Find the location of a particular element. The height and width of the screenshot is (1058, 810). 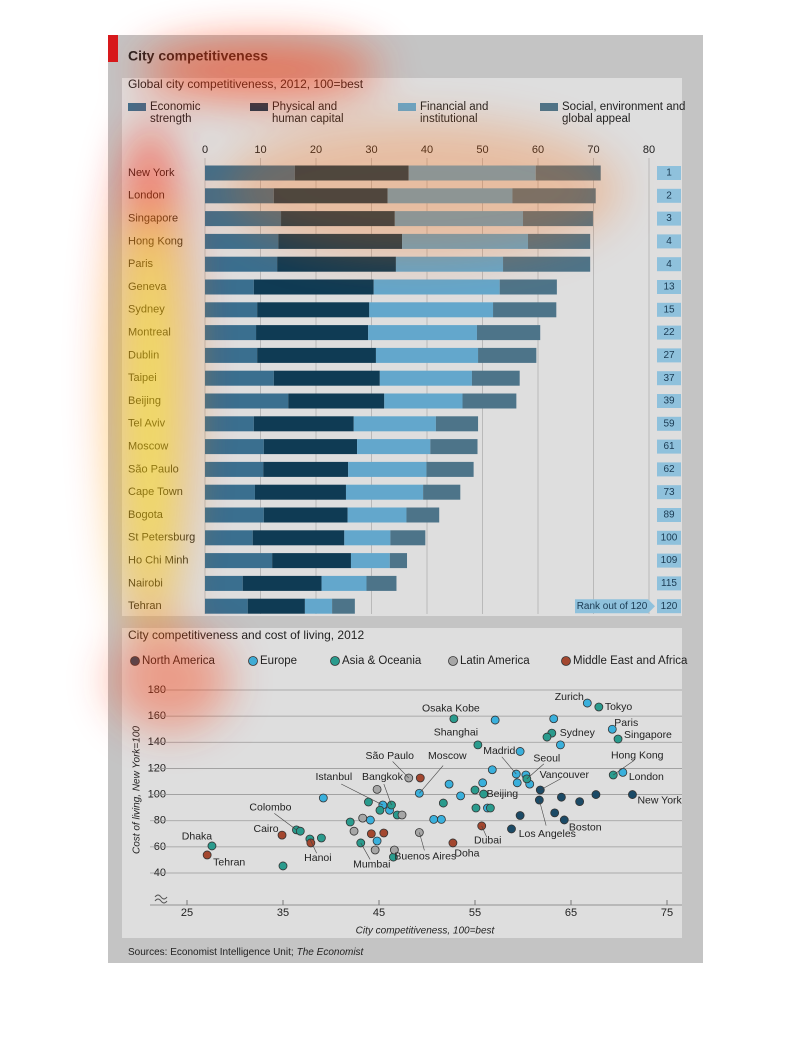

rank-label: 120 is located at coordinates (669, 606).